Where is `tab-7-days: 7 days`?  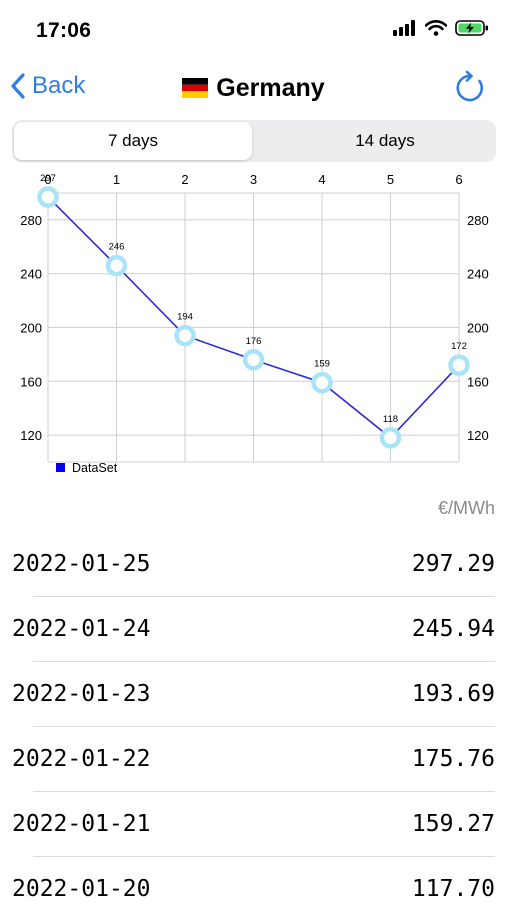 tab-7-days: 7 days is located at coordinates (133, 141).